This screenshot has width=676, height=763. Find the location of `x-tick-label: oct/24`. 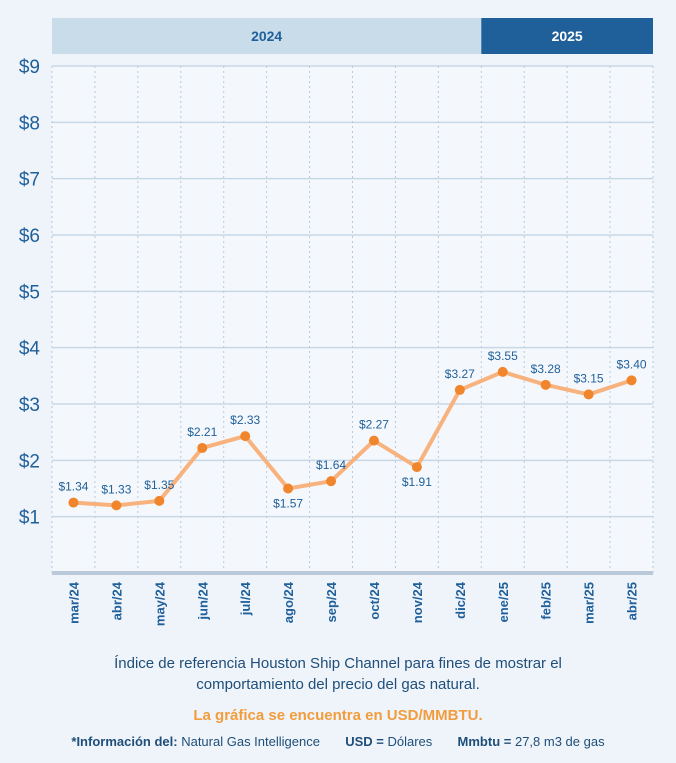

x-tick-label: oct/24 is located at coordinates (374, 600).